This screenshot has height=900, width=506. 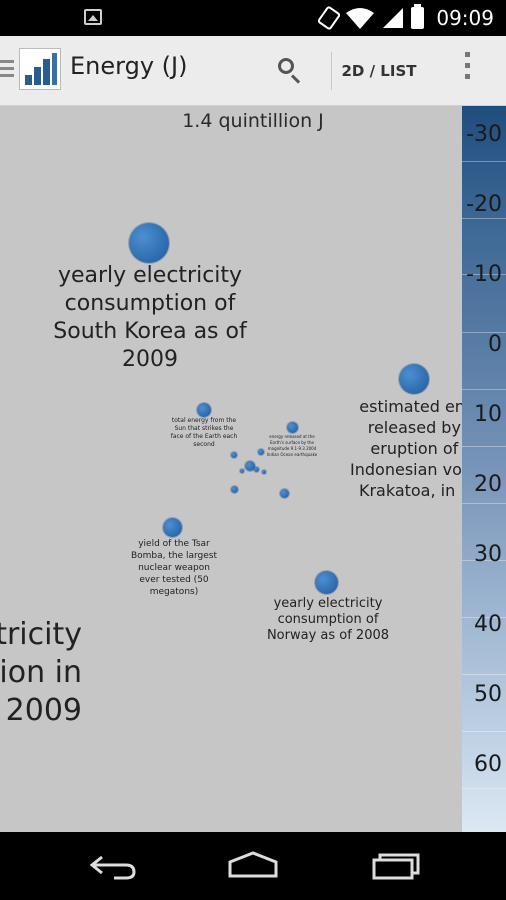 I want to click on back-button, so click(x=113, y=866).